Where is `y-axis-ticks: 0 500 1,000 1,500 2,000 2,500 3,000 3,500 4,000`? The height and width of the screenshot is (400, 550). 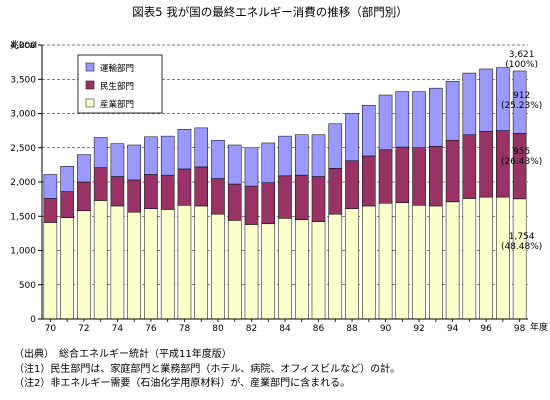
y-axis-ticks: 0 500 1,000 1,500 2,000 2,500 3,000 3,500 4,000 is located at coordinates (26, 183).